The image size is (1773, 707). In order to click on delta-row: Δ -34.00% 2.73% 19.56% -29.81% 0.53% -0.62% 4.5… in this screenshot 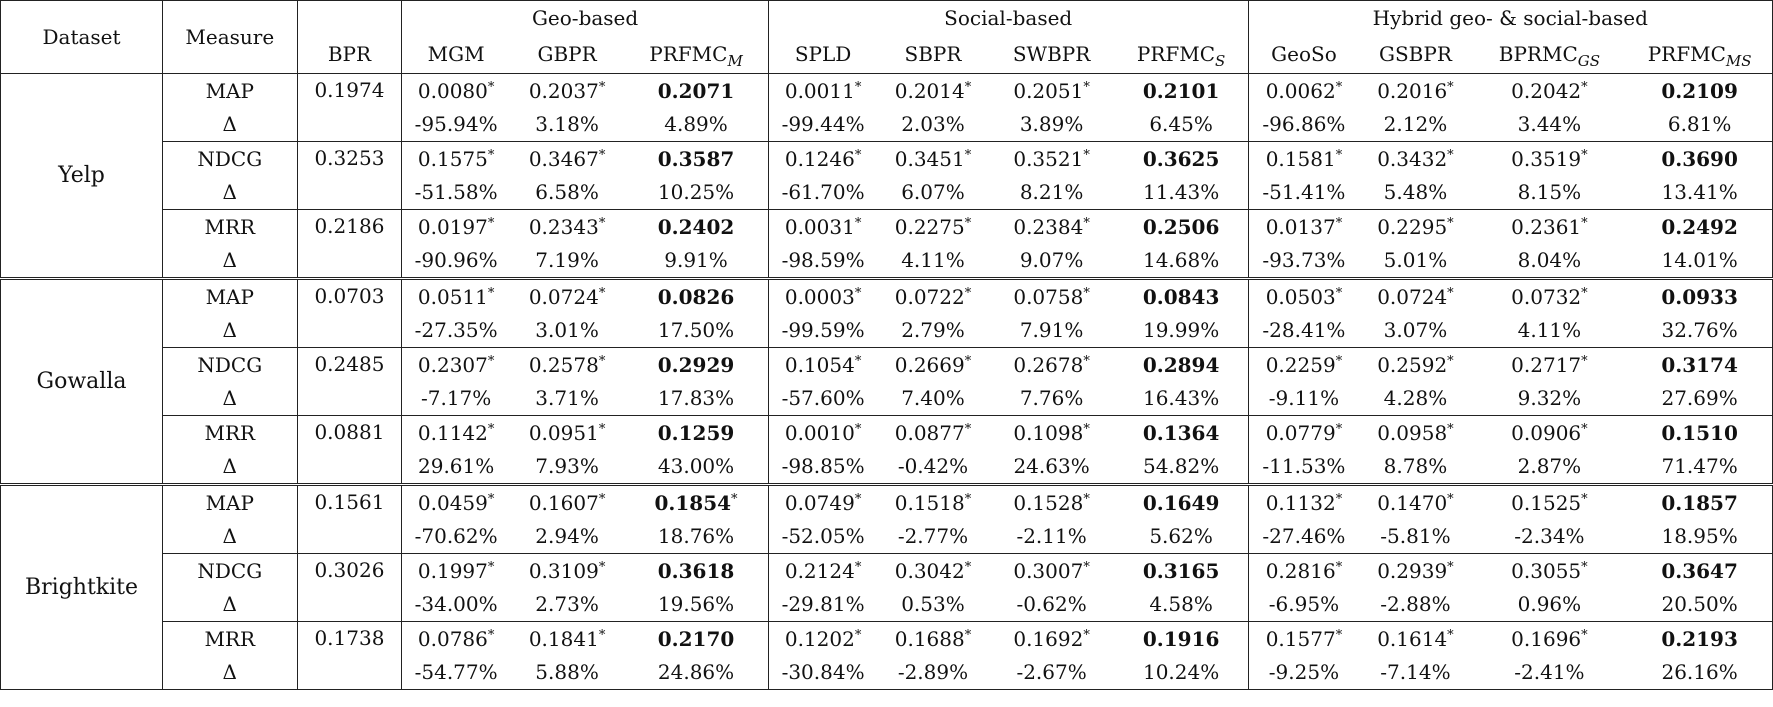, I will do `click(887, 604)`.